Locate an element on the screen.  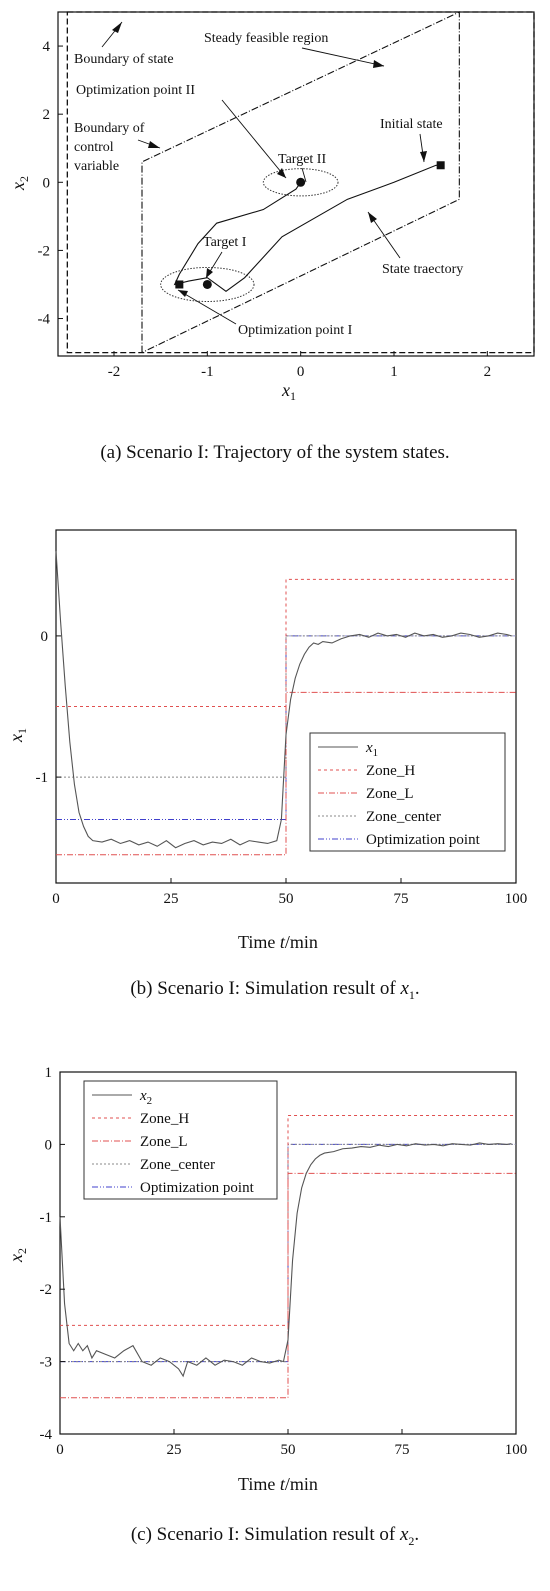
boundary-of-control-label-1: Boundary of is located at coordinates (109, 128).